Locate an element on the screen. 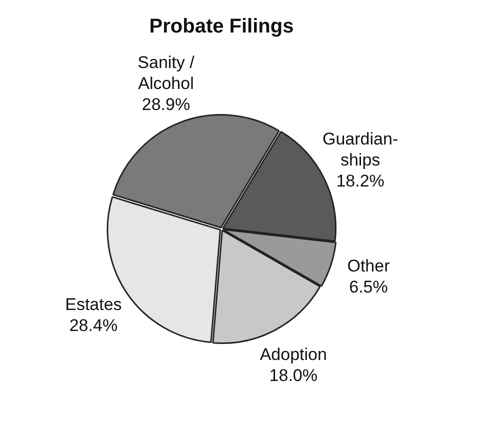 The height and width of the screenshot is (429, 483). data-label: 6.5% is located at coordinates (368, 287).